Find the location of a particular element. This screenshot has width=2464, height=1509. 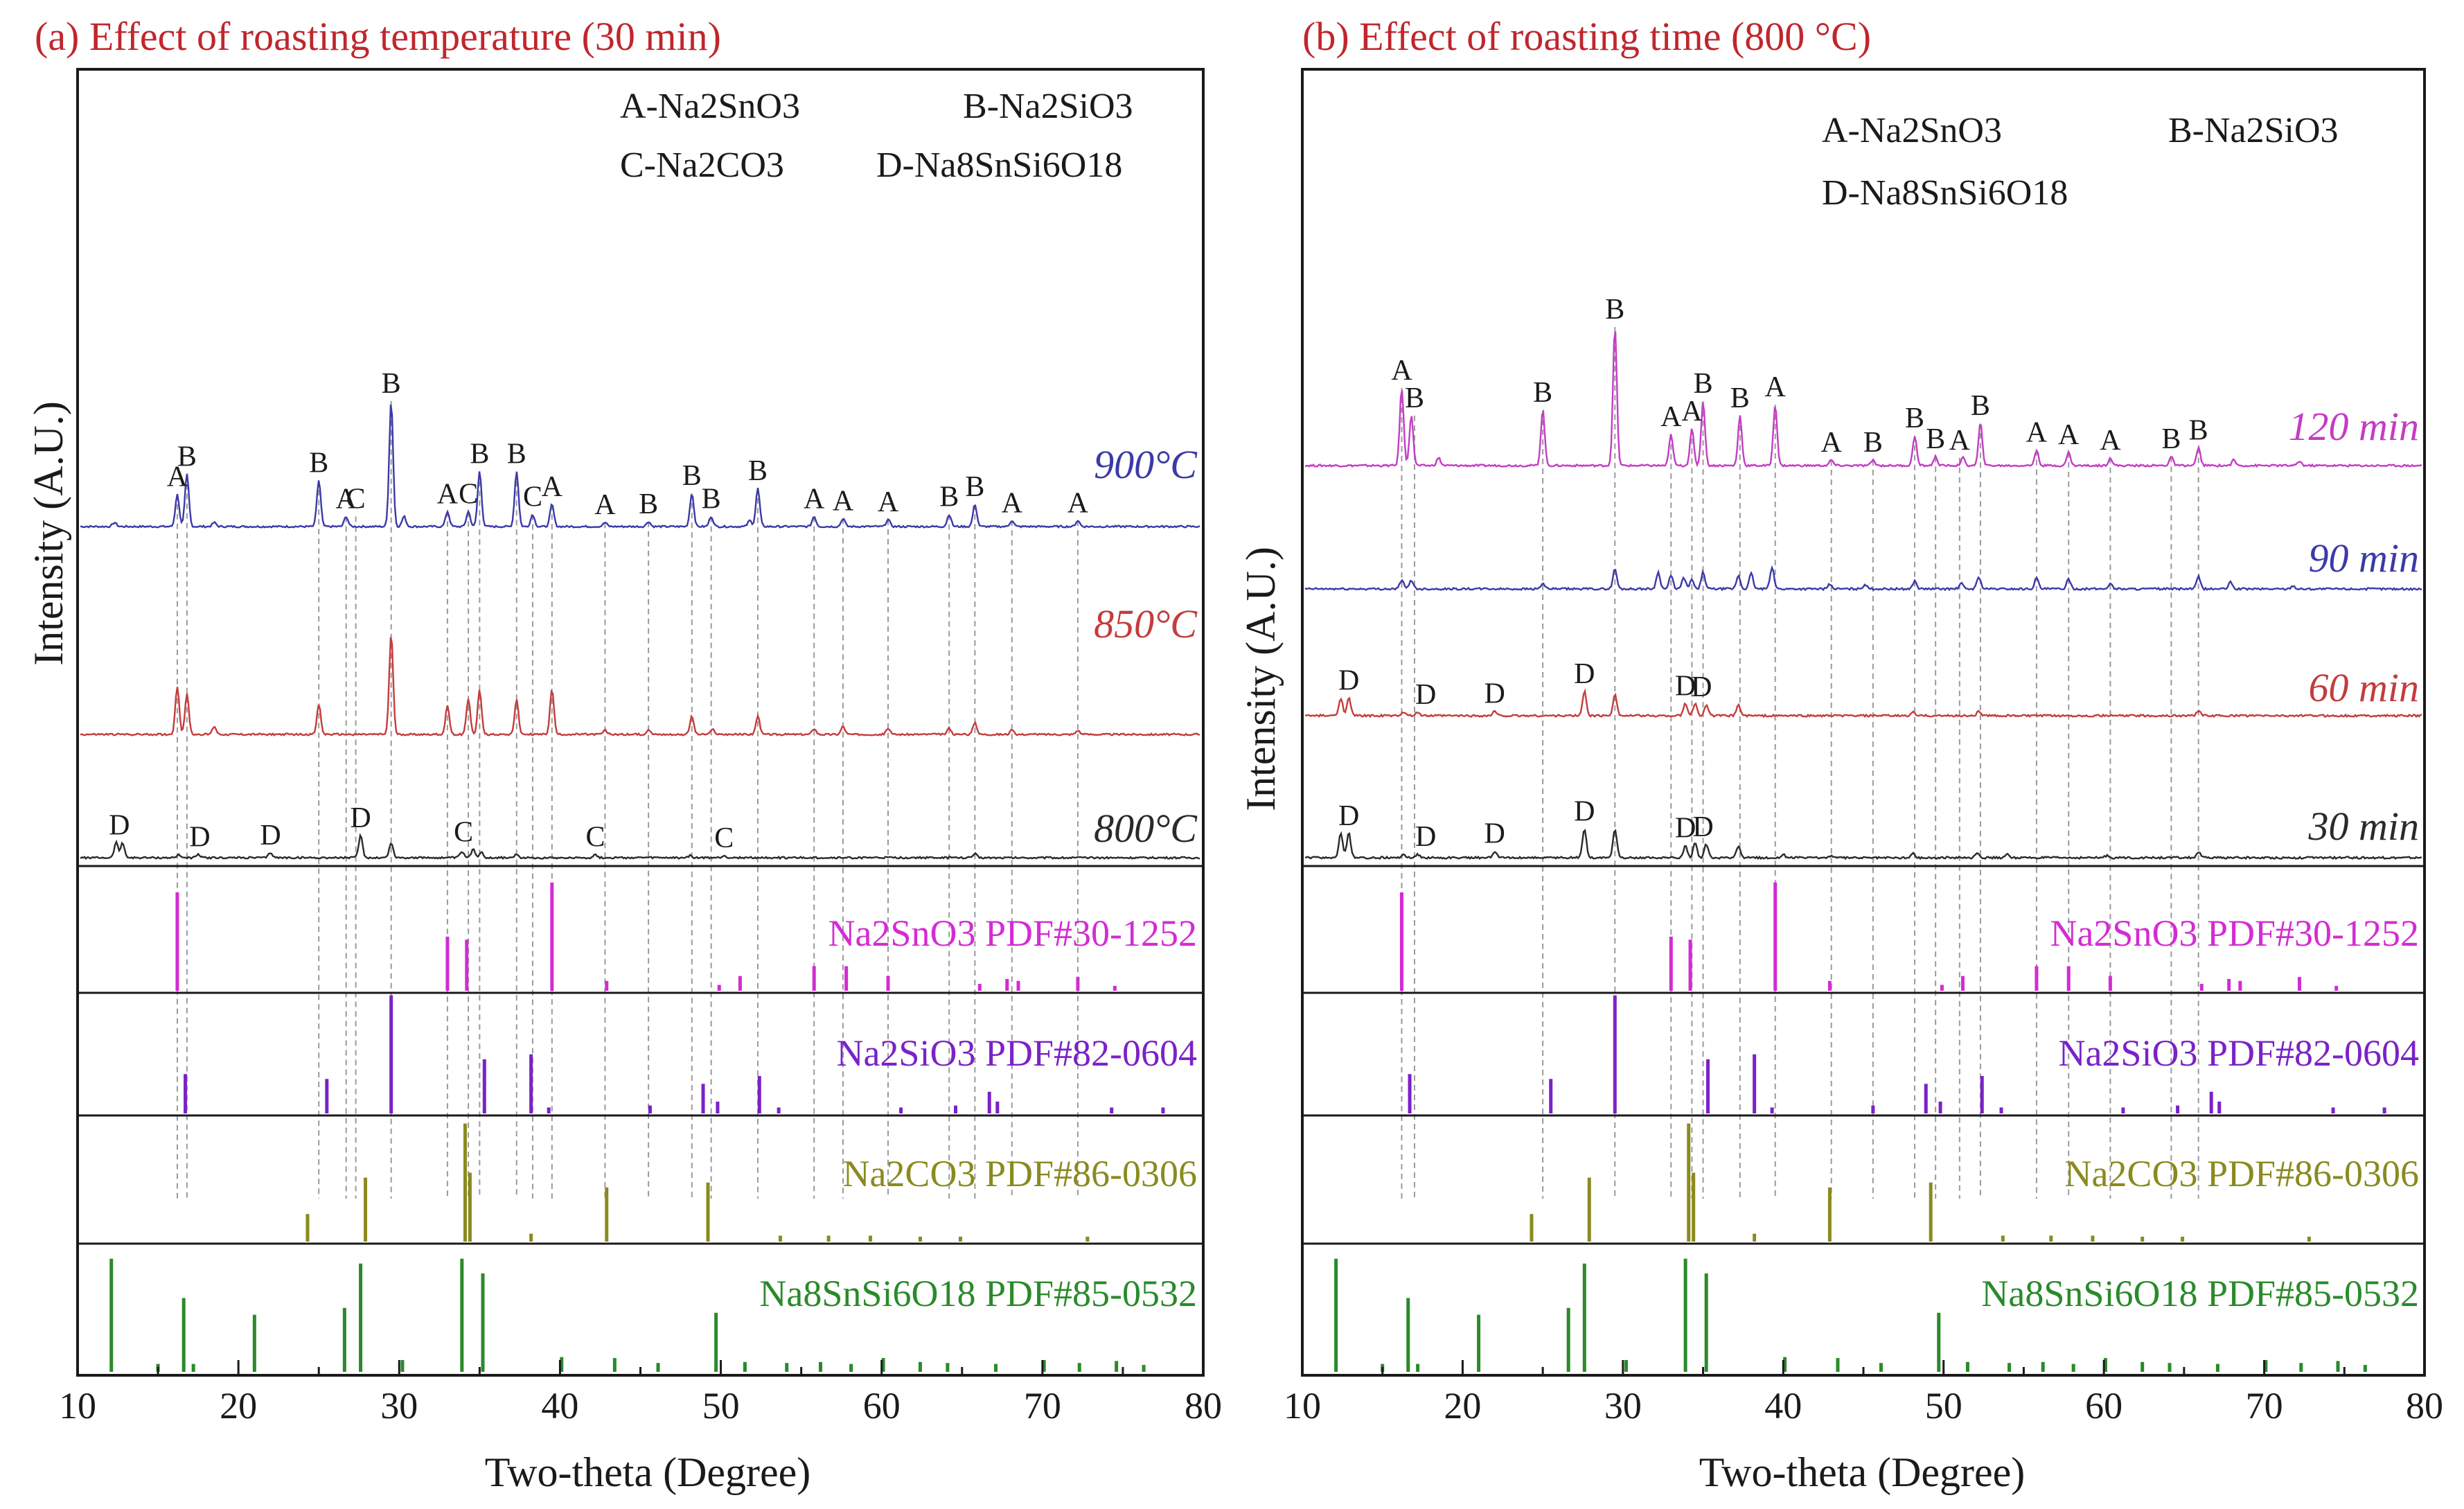

panel-b-ref-label-na2sio3: Na2SiO3 PDF#82-0604 is located at coordinates (2238, 1053).